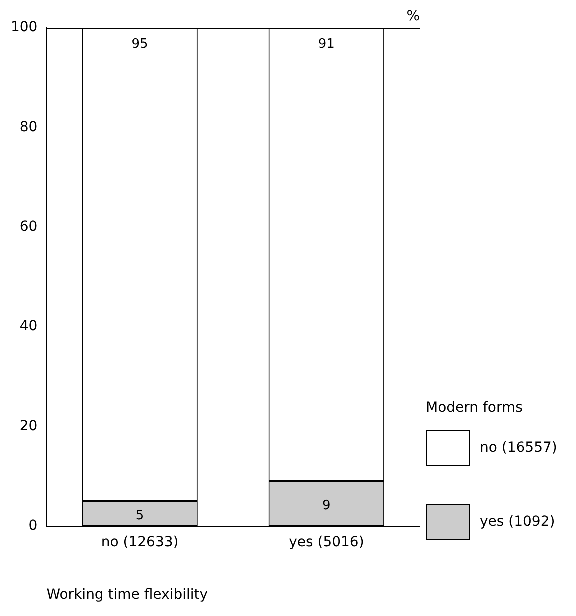 The image size is (576, 616). Describe the element at coordinates (140, 44) in the screenshot. I see `data-label: 95` at that location.